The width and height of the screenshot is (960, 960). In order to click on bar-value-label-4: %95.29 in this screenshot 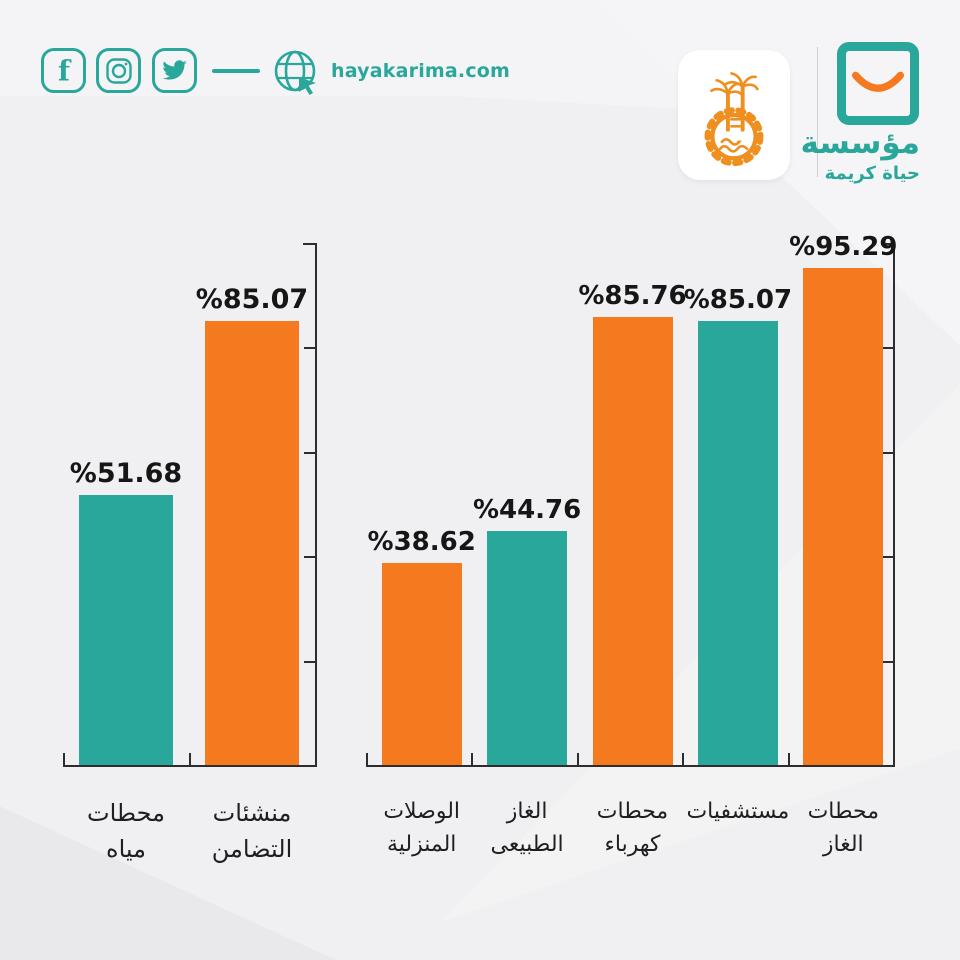, I will do `click(843, 247)`.